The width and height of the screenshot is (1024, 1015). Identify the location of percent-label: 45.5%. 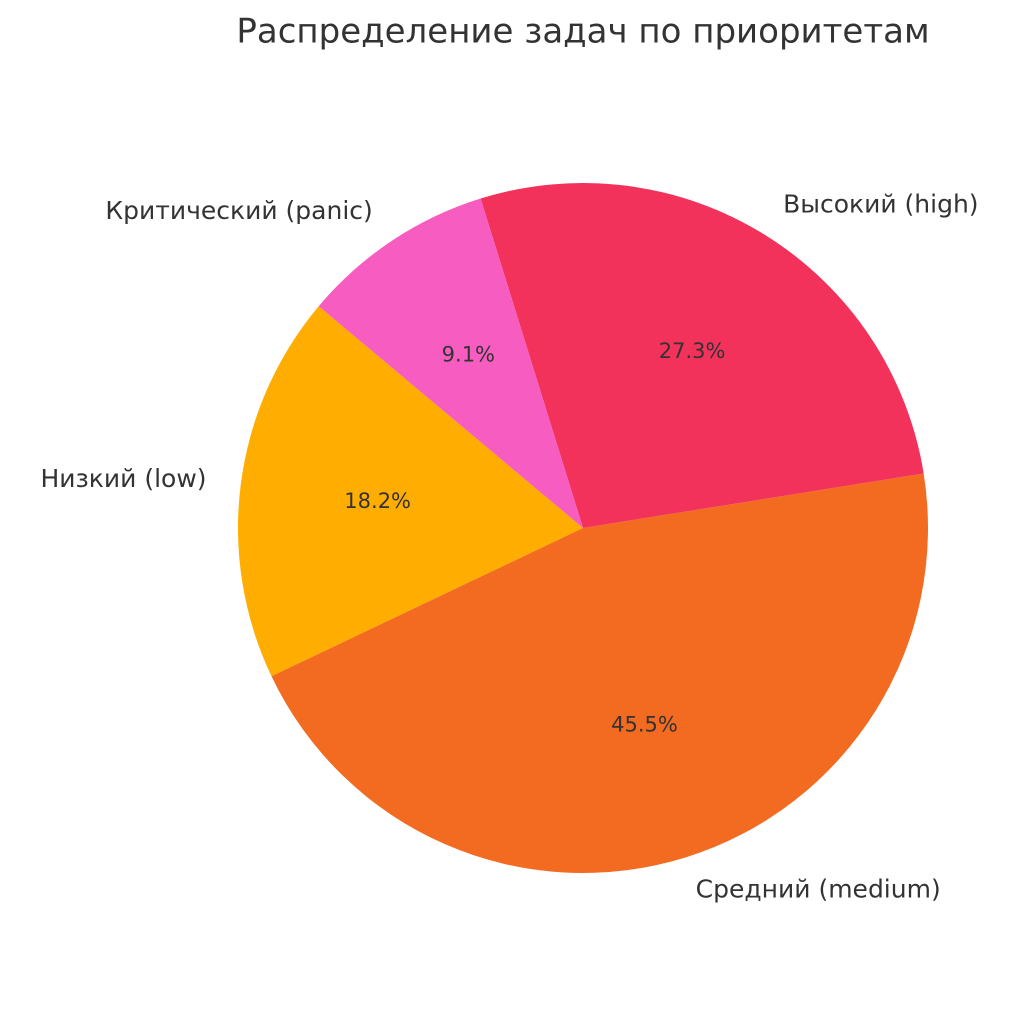
(644, 725).